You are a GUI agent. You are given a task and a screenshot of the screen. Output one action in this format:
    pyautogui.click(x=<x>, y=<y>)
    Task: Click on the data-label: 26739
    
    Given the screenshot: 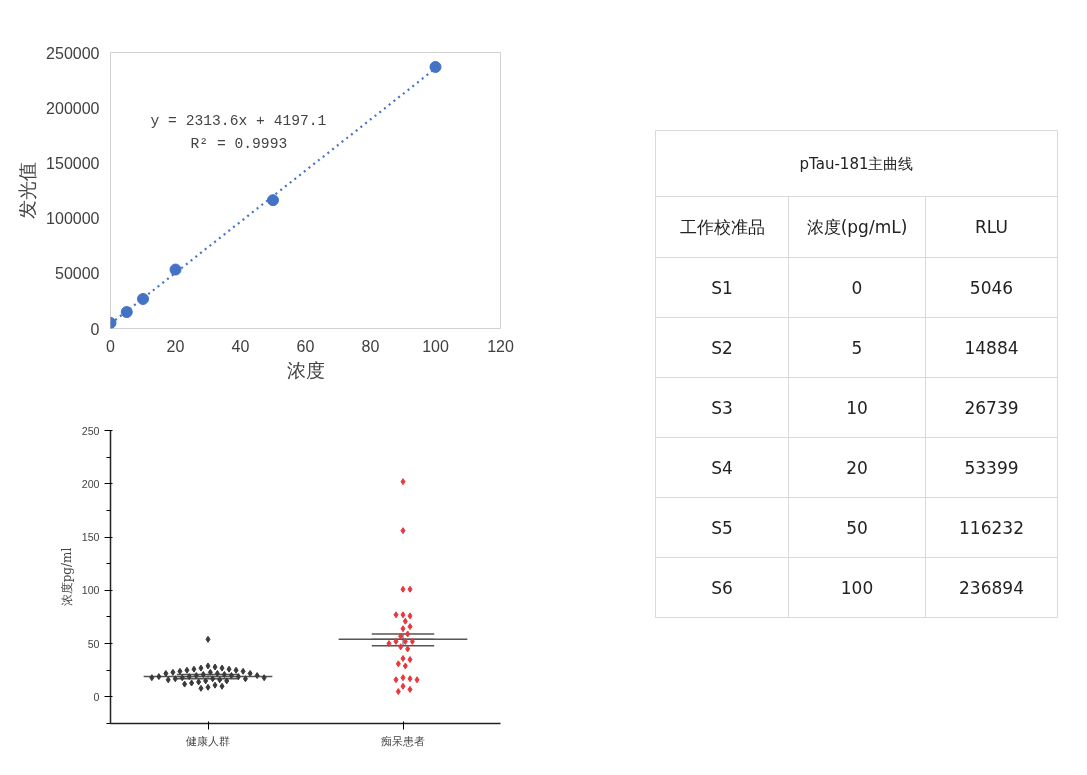 What is the action you would take?
    pyautogui.click(x=991, y=408)
    